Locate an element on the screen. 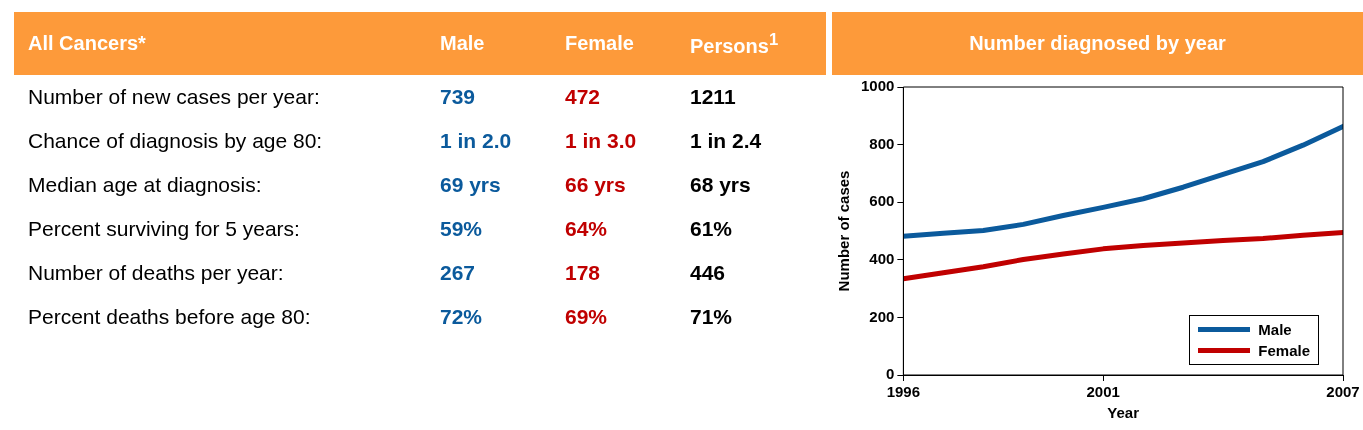 The width and height of the screenshot is (1363, 430). text: 739 is located at coordinates (458, 97).